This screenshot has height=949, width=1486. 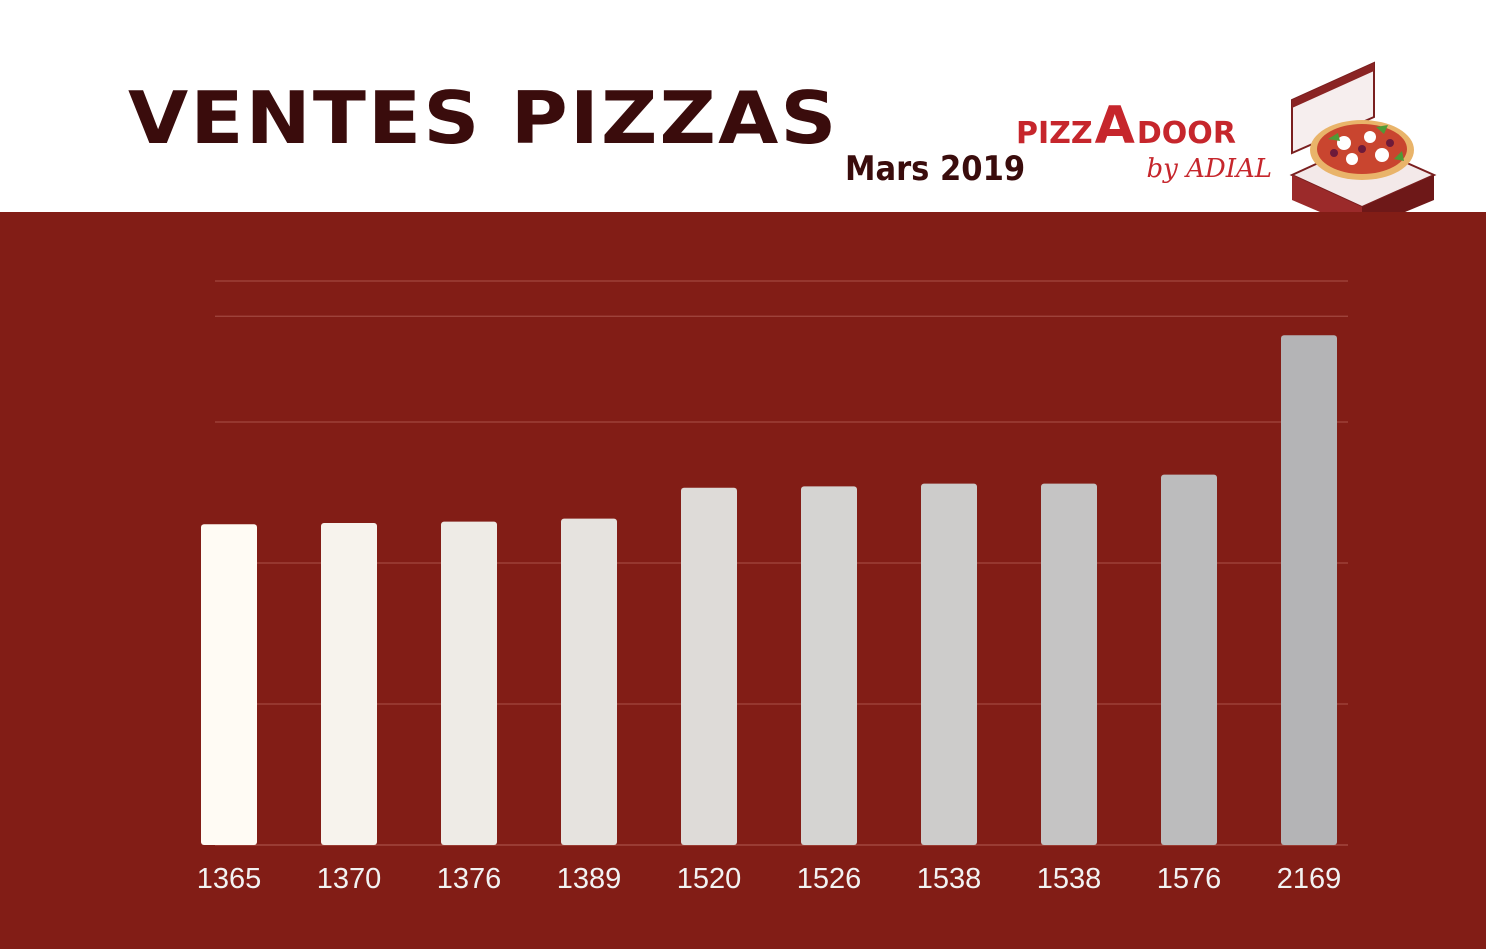 I want to click on x-tick-label: 1389, so click(x=589, y=879).